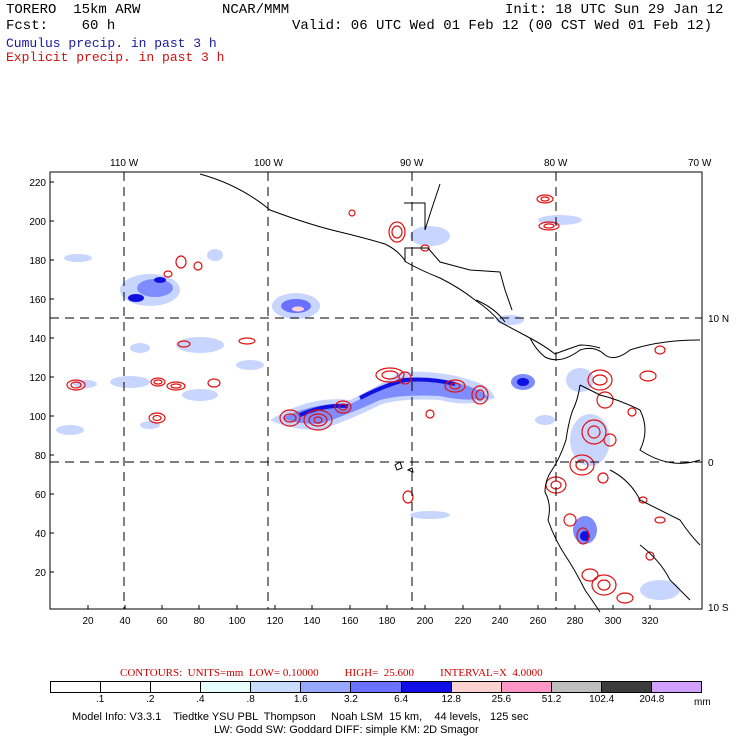 Image resolution: width=740 pixels, height=740 pixels. I want to click on lat-label: 0, so click(711, 463).